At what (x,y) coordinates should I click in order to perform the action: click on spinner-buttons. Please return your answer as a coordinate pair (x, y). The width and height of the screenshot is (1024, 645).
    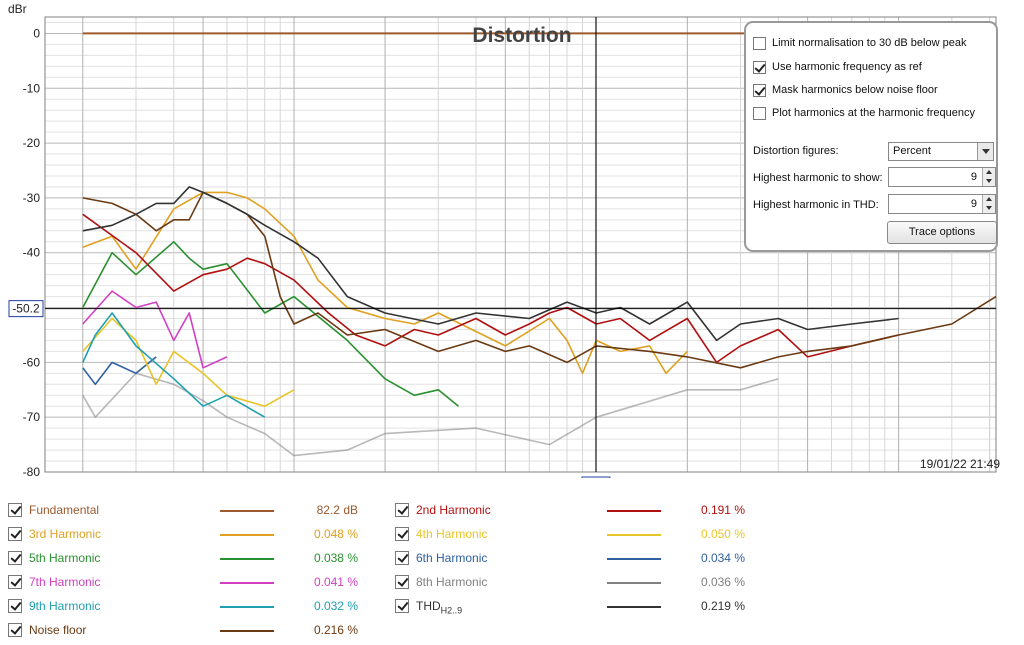
    Looking at the image, I should click on (988, 177).